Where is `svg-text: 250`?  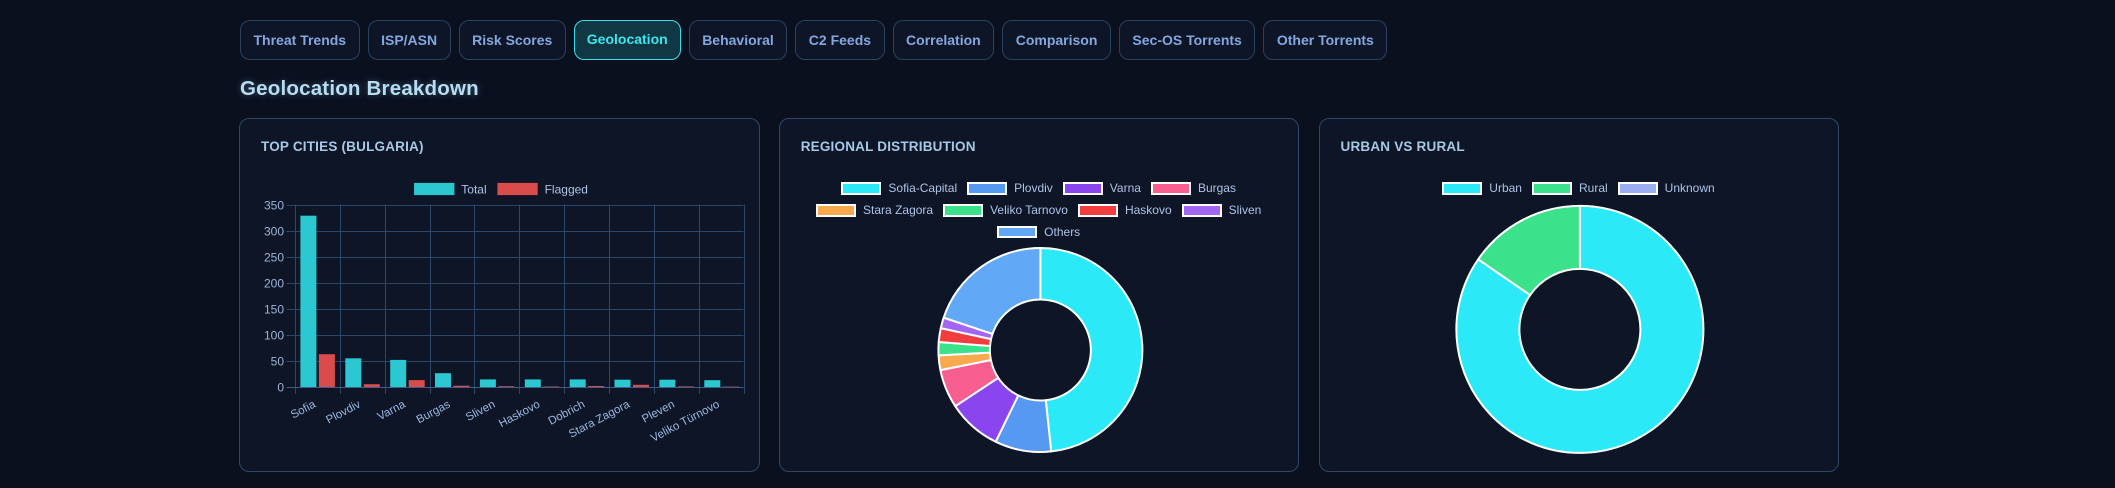 svg-text: 250 is located at coordinates (274, 258).